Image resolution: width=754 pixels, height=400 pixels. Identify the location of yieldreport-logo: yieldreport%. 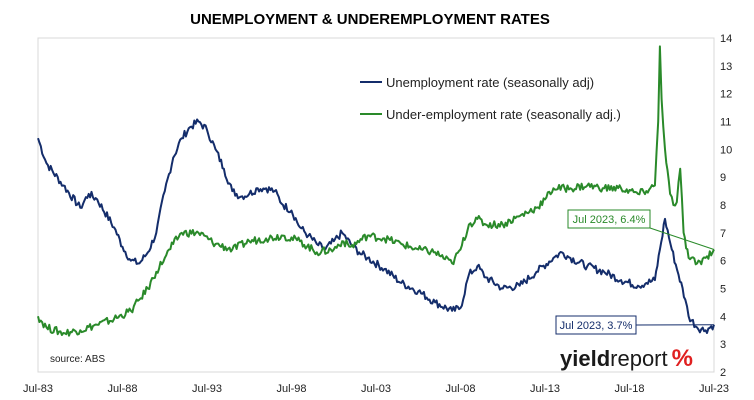
(626, 358).